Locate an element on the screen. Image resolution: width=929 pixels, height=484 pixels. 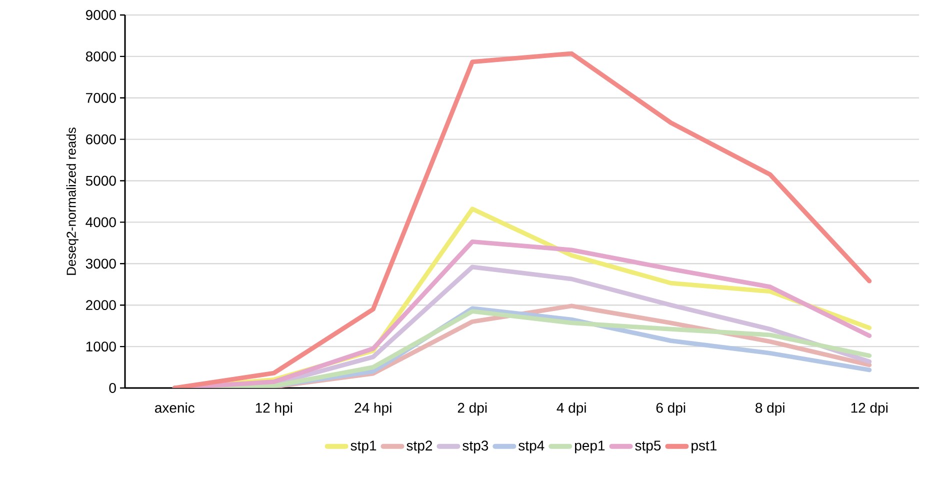
x-tick-label: 2 dpi is located at coordinates (472, 409).